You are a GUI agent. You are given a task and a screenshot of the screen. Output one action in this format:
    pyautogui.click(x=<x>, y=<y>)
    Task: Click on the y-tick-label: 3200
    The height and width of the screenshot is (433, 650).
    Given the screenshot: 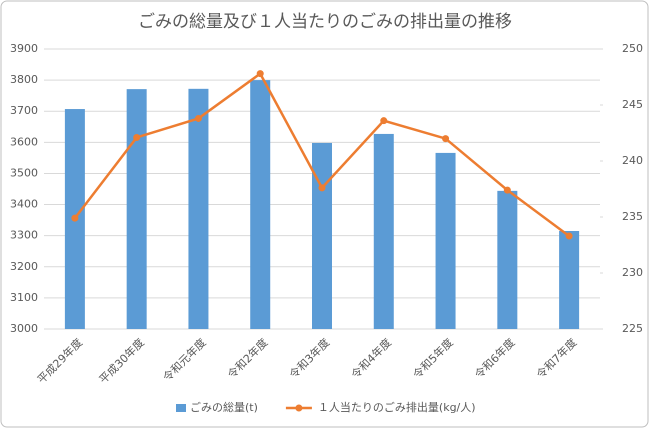 What is the action you would take?
    pyautogui.click(x=24, y=266)
    